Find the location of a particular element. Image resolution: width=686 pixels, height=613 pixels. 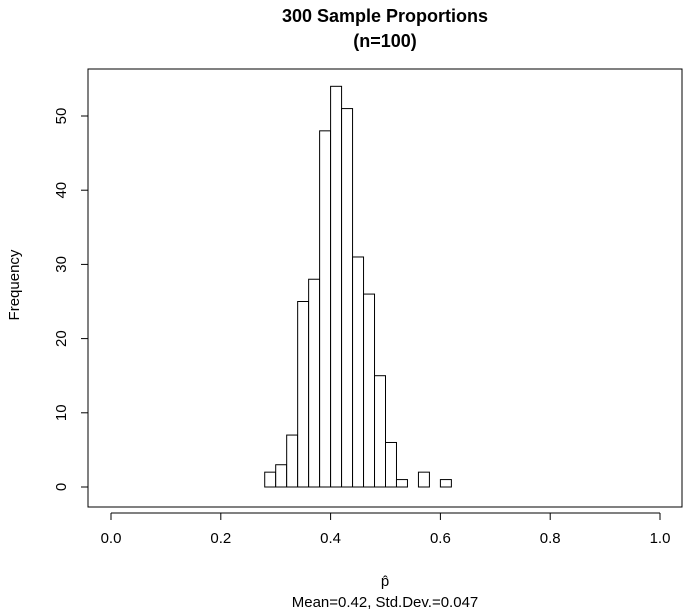

y-axis: 0 10 20 30 40 50 is located at coordinates (71, 299).